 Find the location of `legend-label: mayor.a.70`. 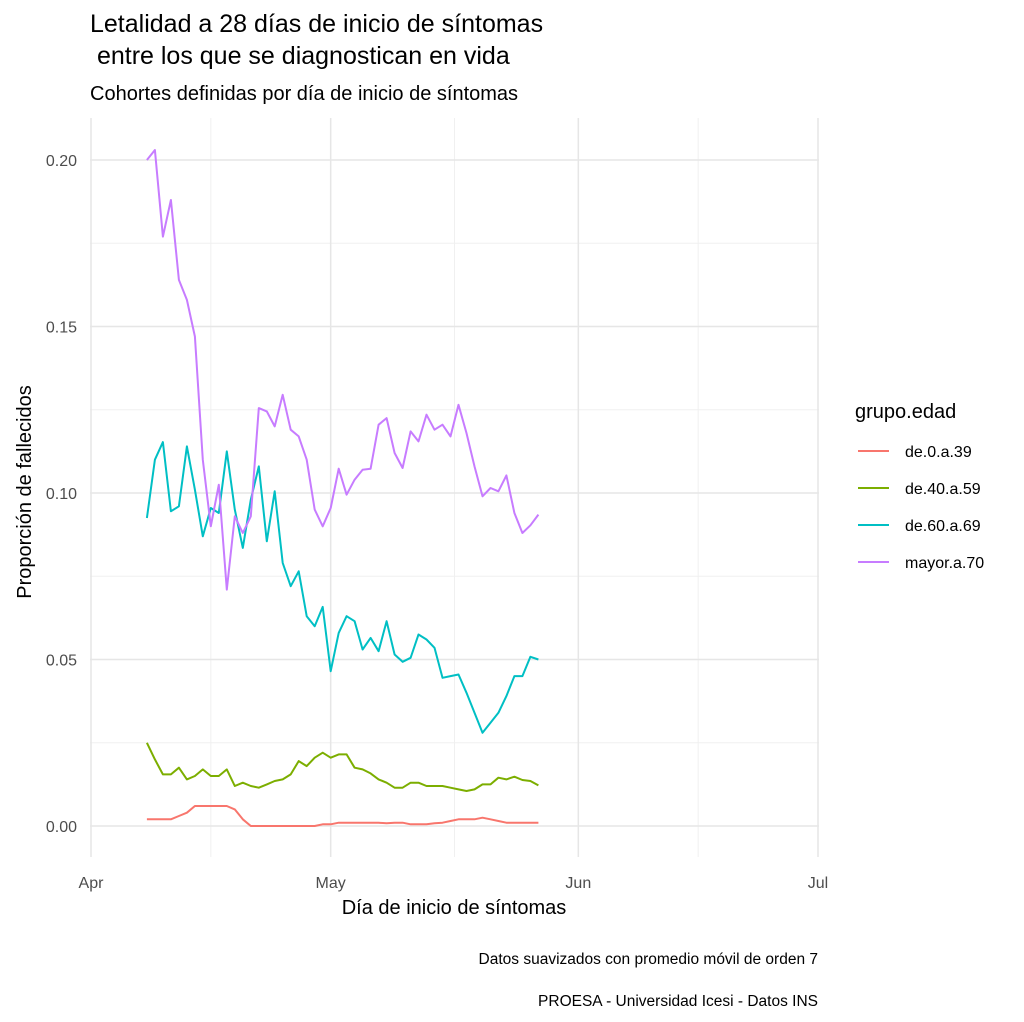

legend-label: mayor.a.70 is located at coordinates (944, 563).